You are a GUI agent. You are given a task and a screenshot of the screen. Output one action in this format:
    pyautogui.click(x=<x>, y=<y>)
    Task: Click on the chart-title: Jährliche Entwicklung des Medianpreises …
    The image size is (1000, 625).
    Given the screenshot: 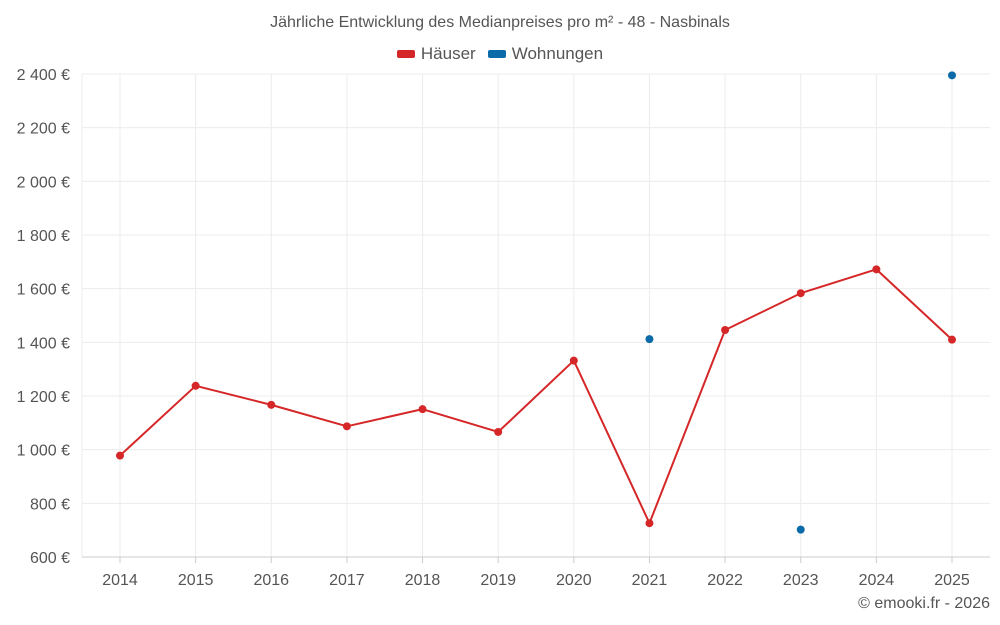 What is the action you would take?
    pyautogui.click(x=500, y=22)
    